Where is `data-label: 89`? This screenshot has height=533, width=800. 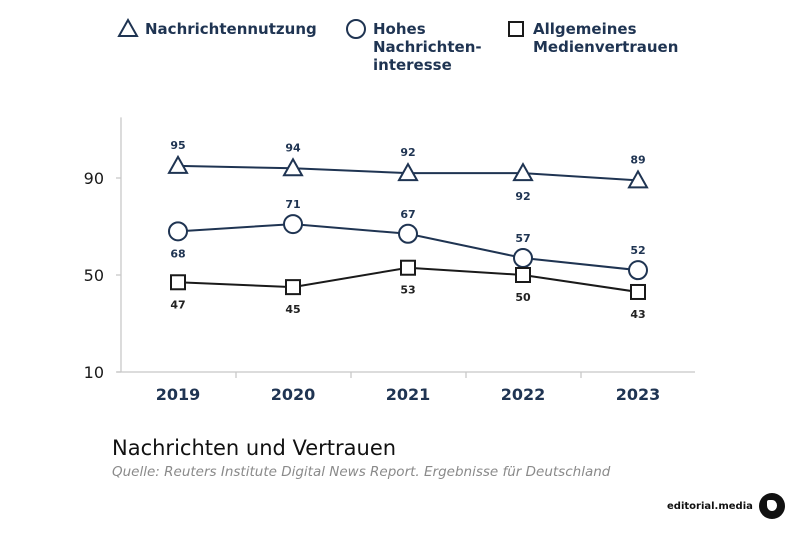
data-label: 89 is located at coordinates (637, 159).